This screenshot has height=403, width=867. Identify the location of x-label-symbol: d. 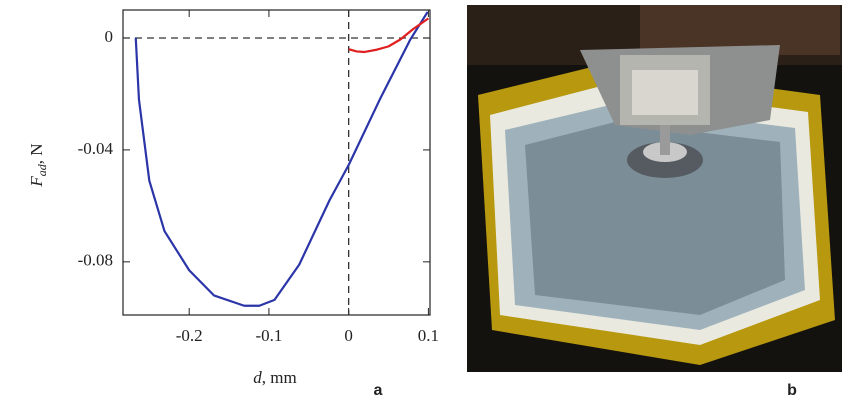
(257, 377).